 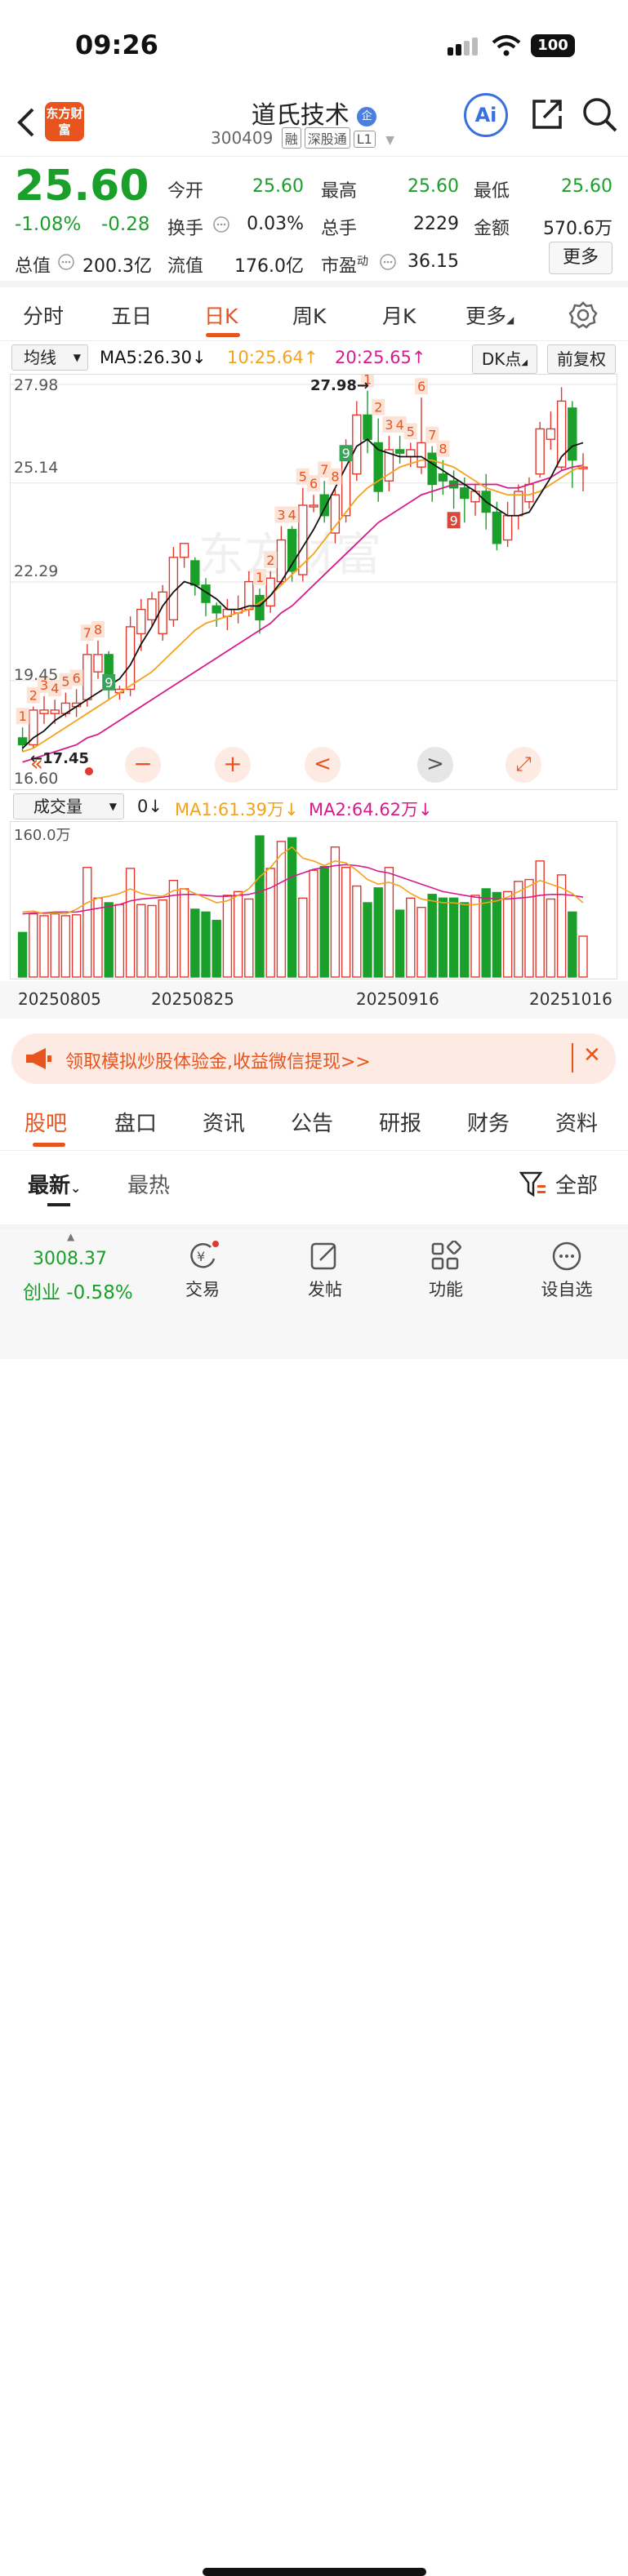 I want to click on volume-svg, so click(x=302, y=906).